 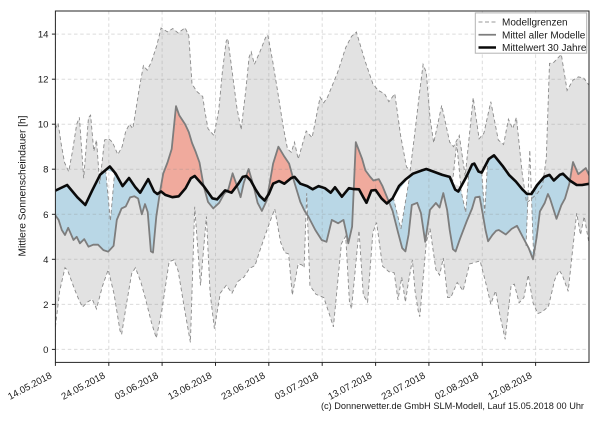 What do you see at coordinates (544, 35) in the screenshot?
I see `svg-text: Mittel aller Modelle` at bounding box center [544, 35].